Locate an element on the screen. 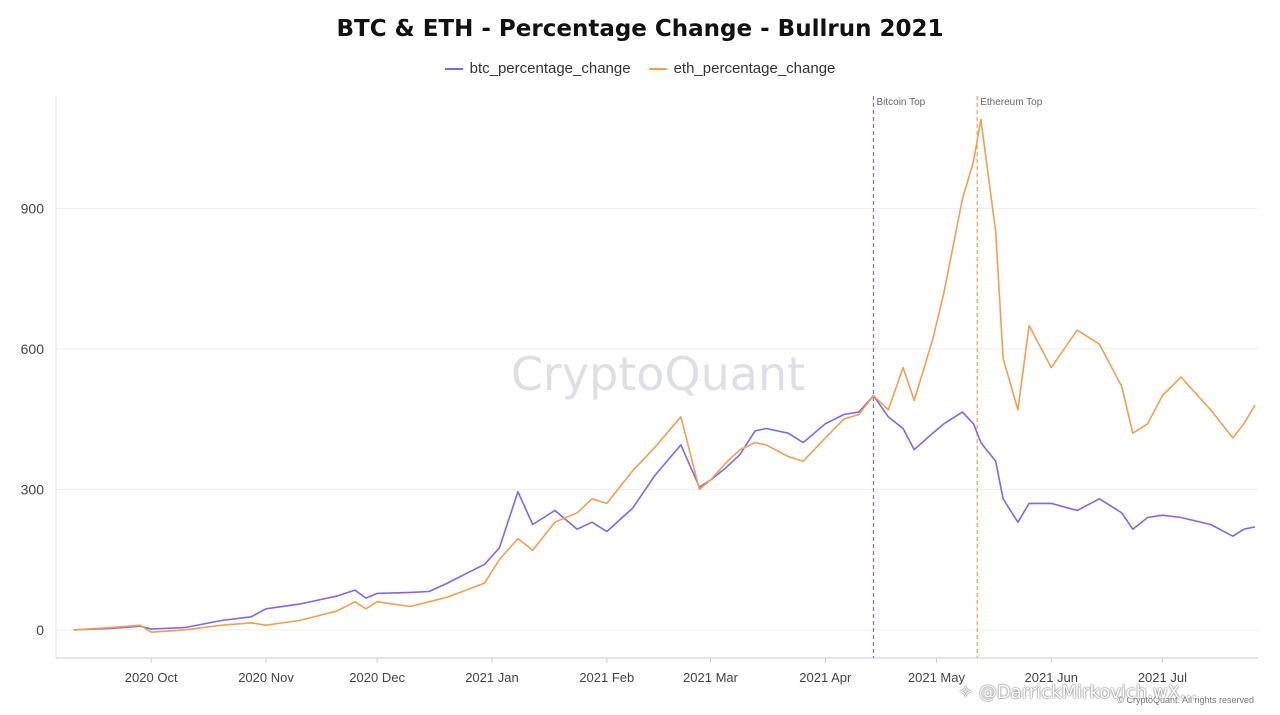 Image resolution: width=1280 pixels, height=715 pixels. x-tick-label: 2021 Apr is located at coordinates (825, 677).